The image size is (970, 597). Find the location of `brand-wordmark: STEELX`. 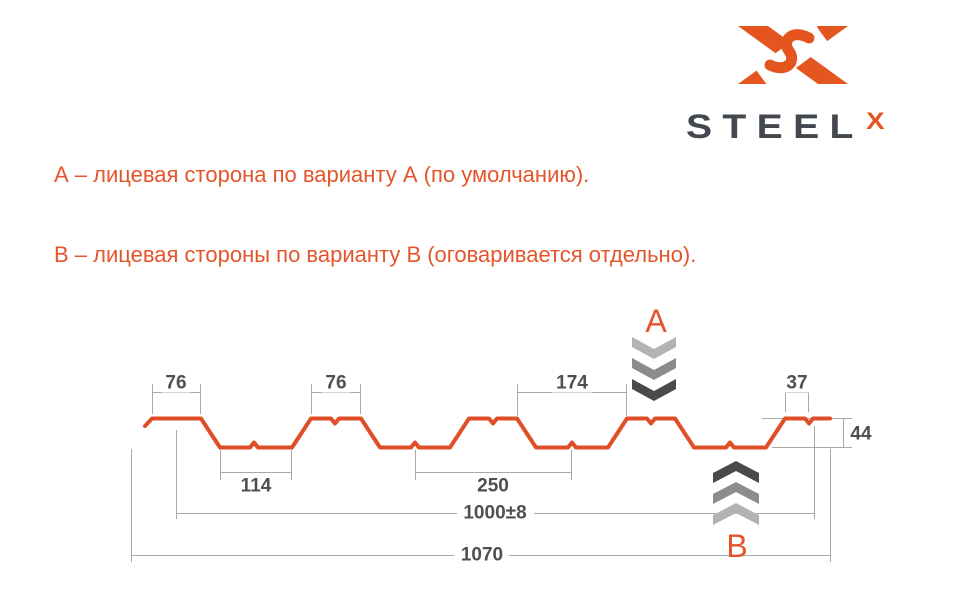

brand-wordmark: STEELX is located at coordinates (785, 127).